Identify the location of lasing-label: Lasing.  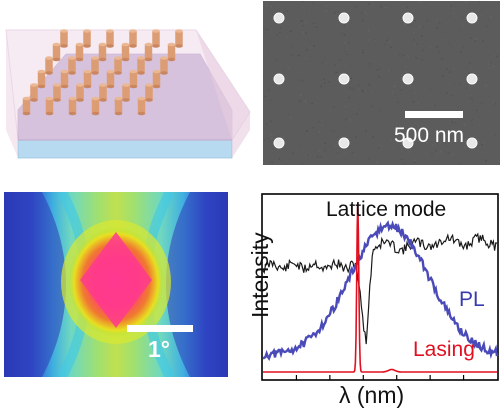
(444, 349).